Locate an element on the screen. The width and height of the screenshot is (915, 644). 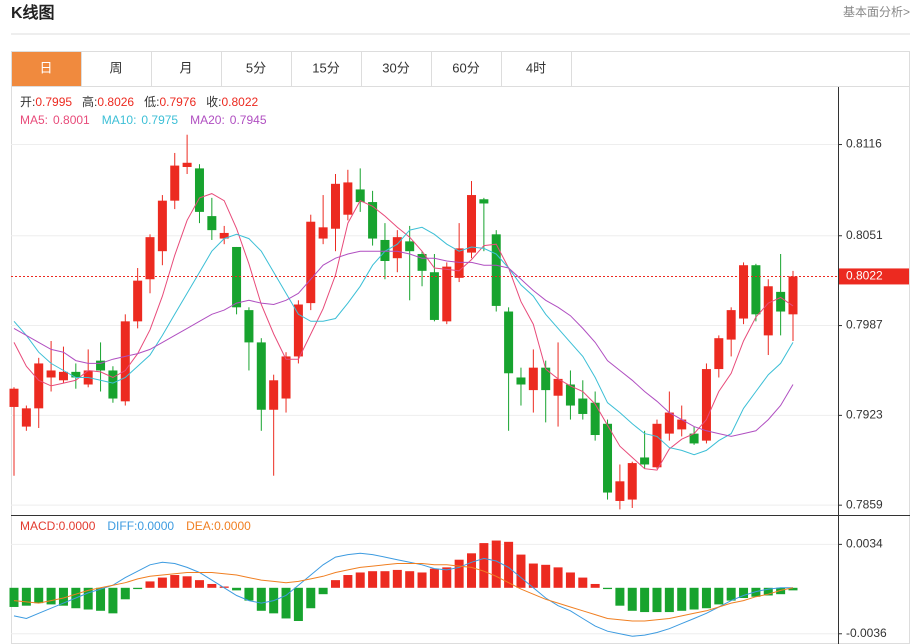
legend-text: 0.7976 is located at coordinates (177, 102).